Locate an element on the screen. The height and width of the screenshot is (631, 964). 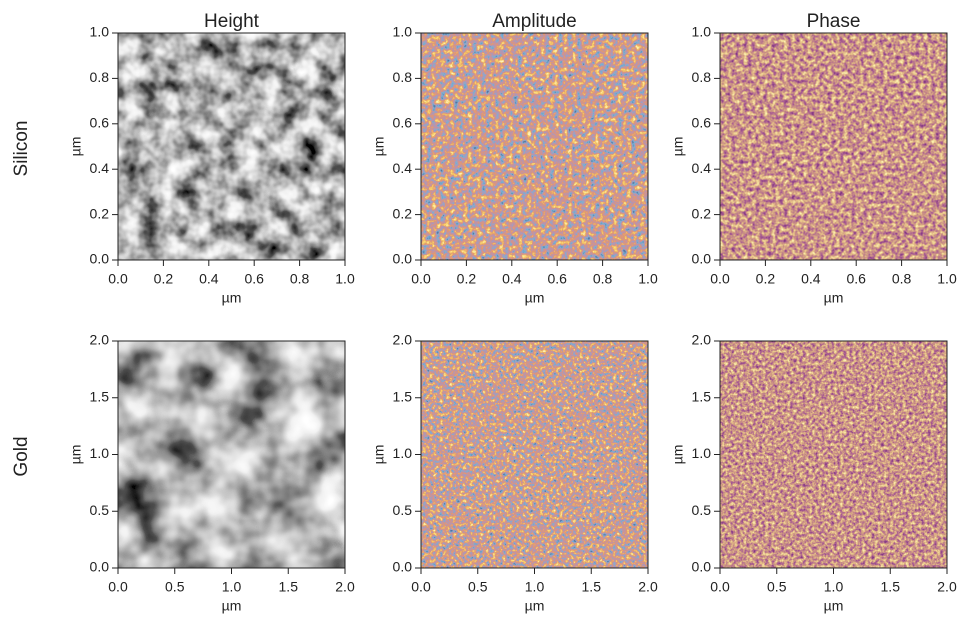
column-title: Phase is located at coordinates (834, 21).